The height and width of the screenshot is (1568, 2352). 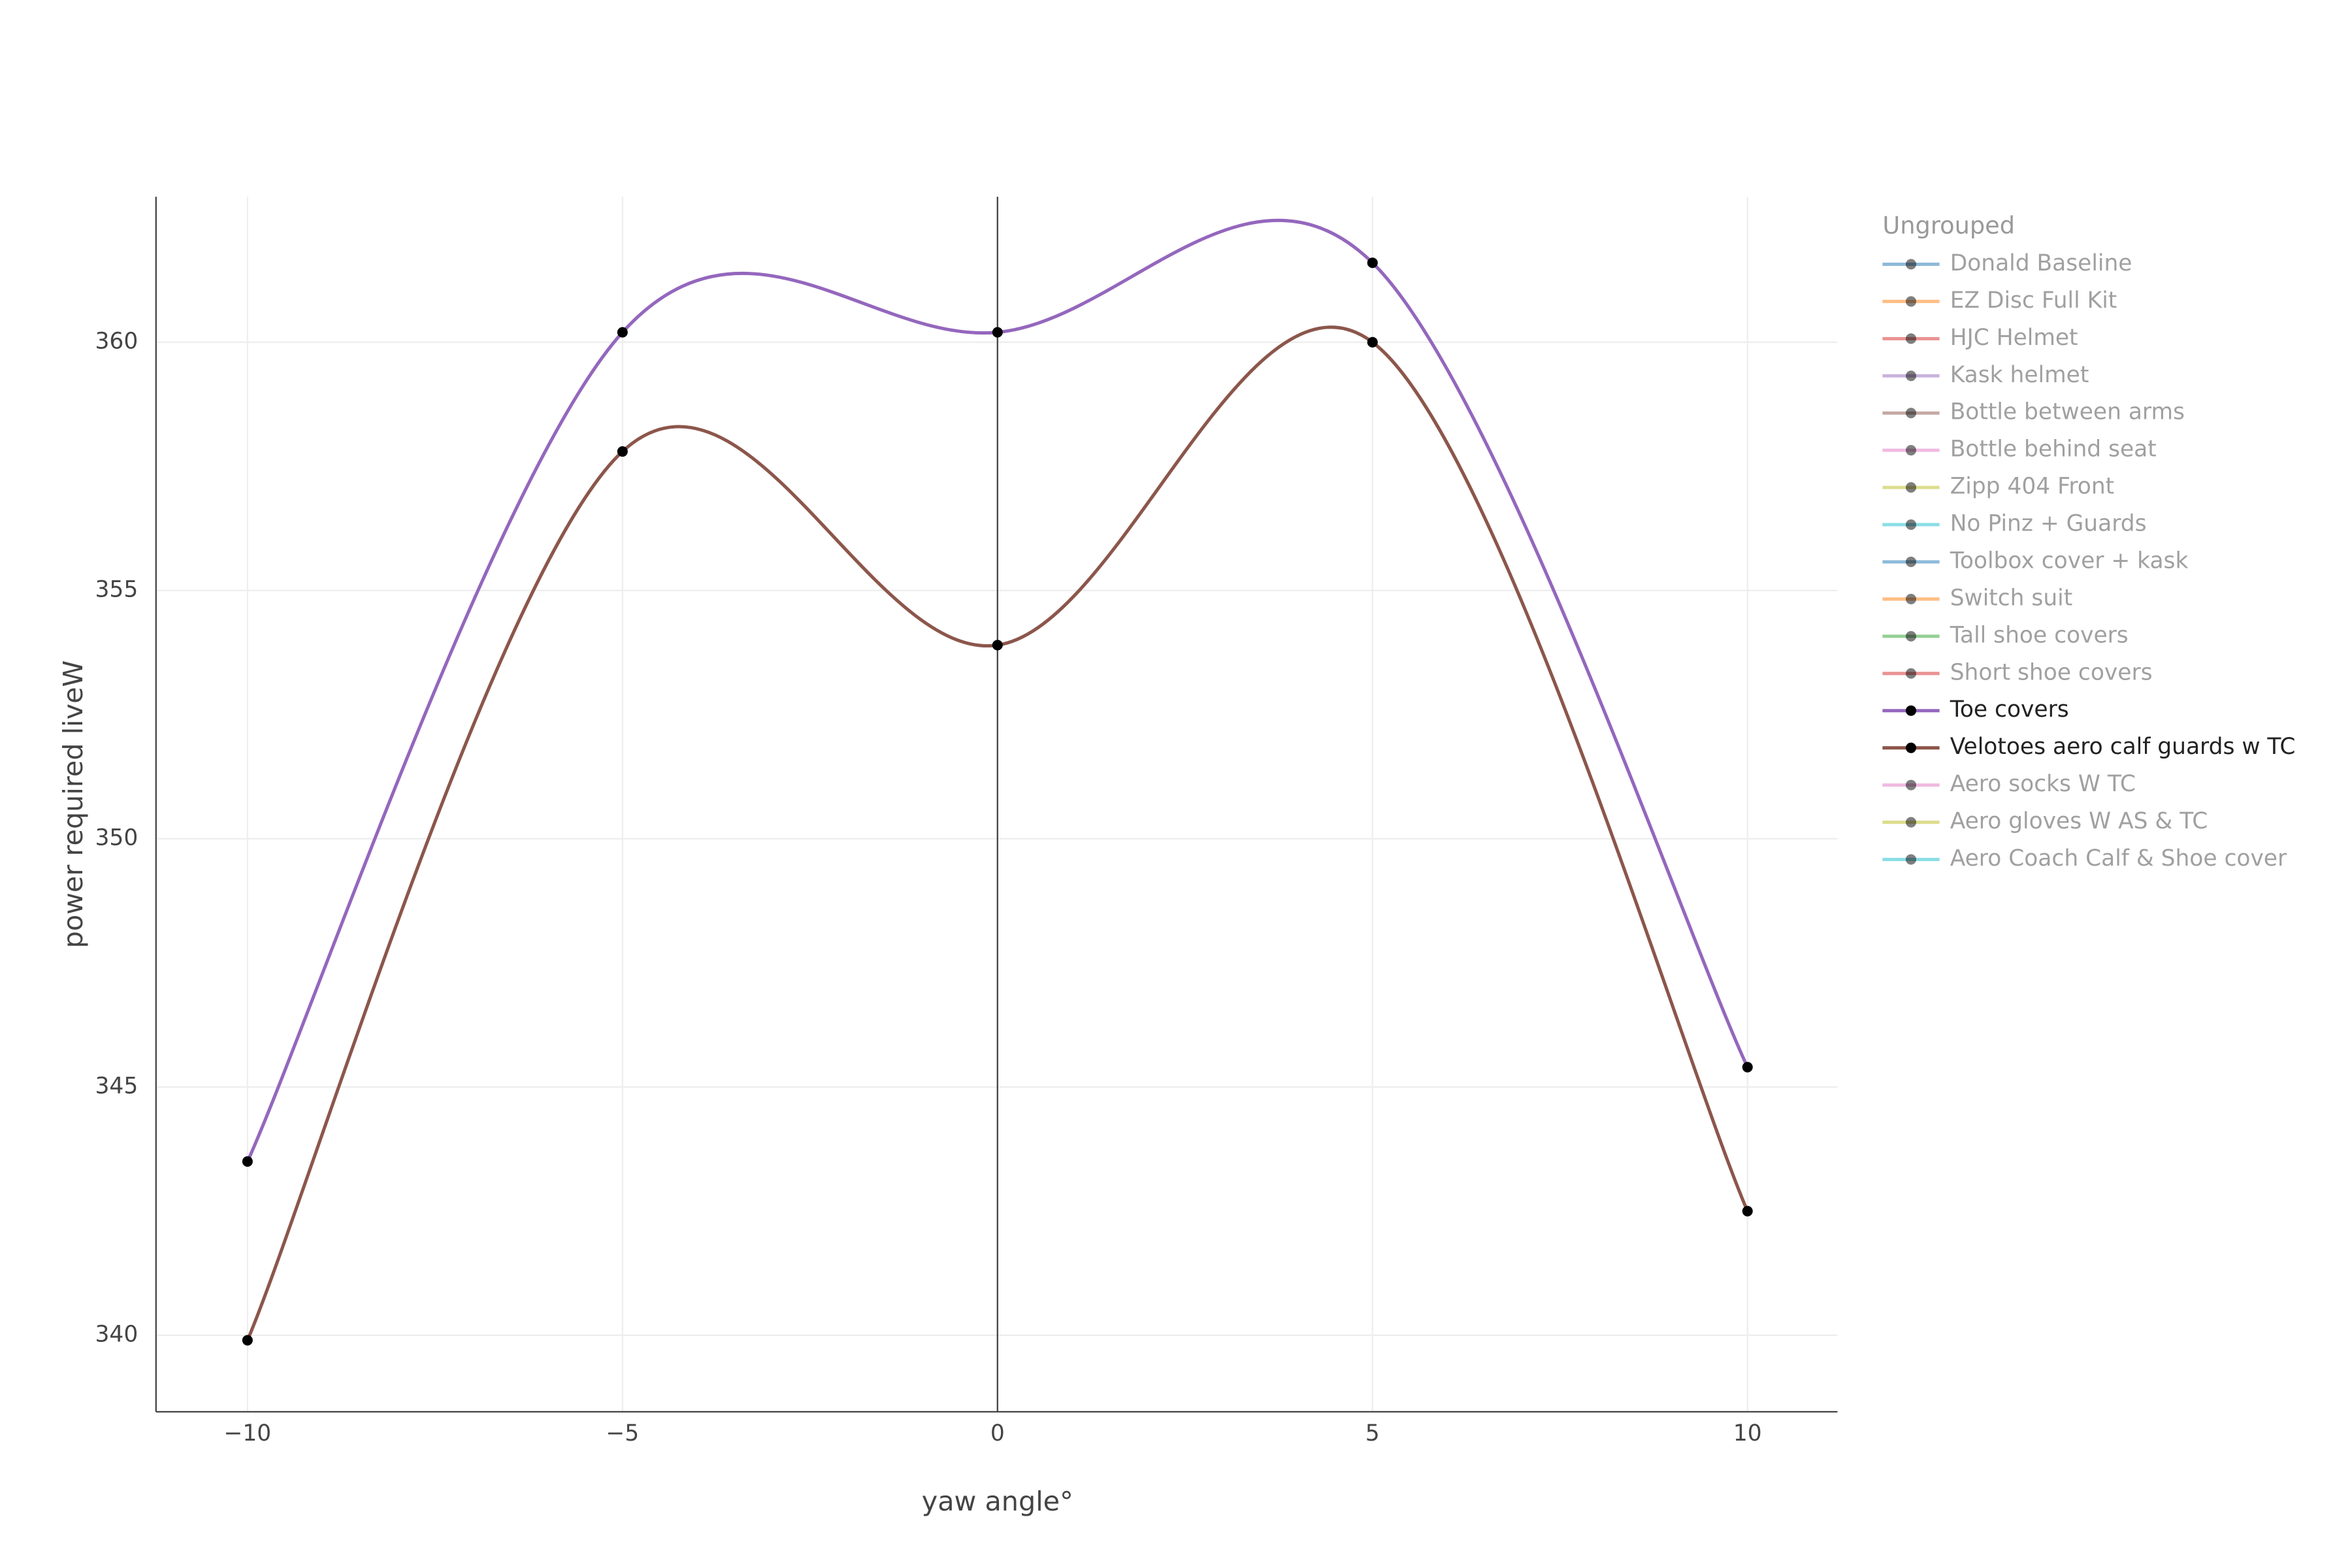 I want to click on x-tick-label: −10, so click(x=247, y=1433).